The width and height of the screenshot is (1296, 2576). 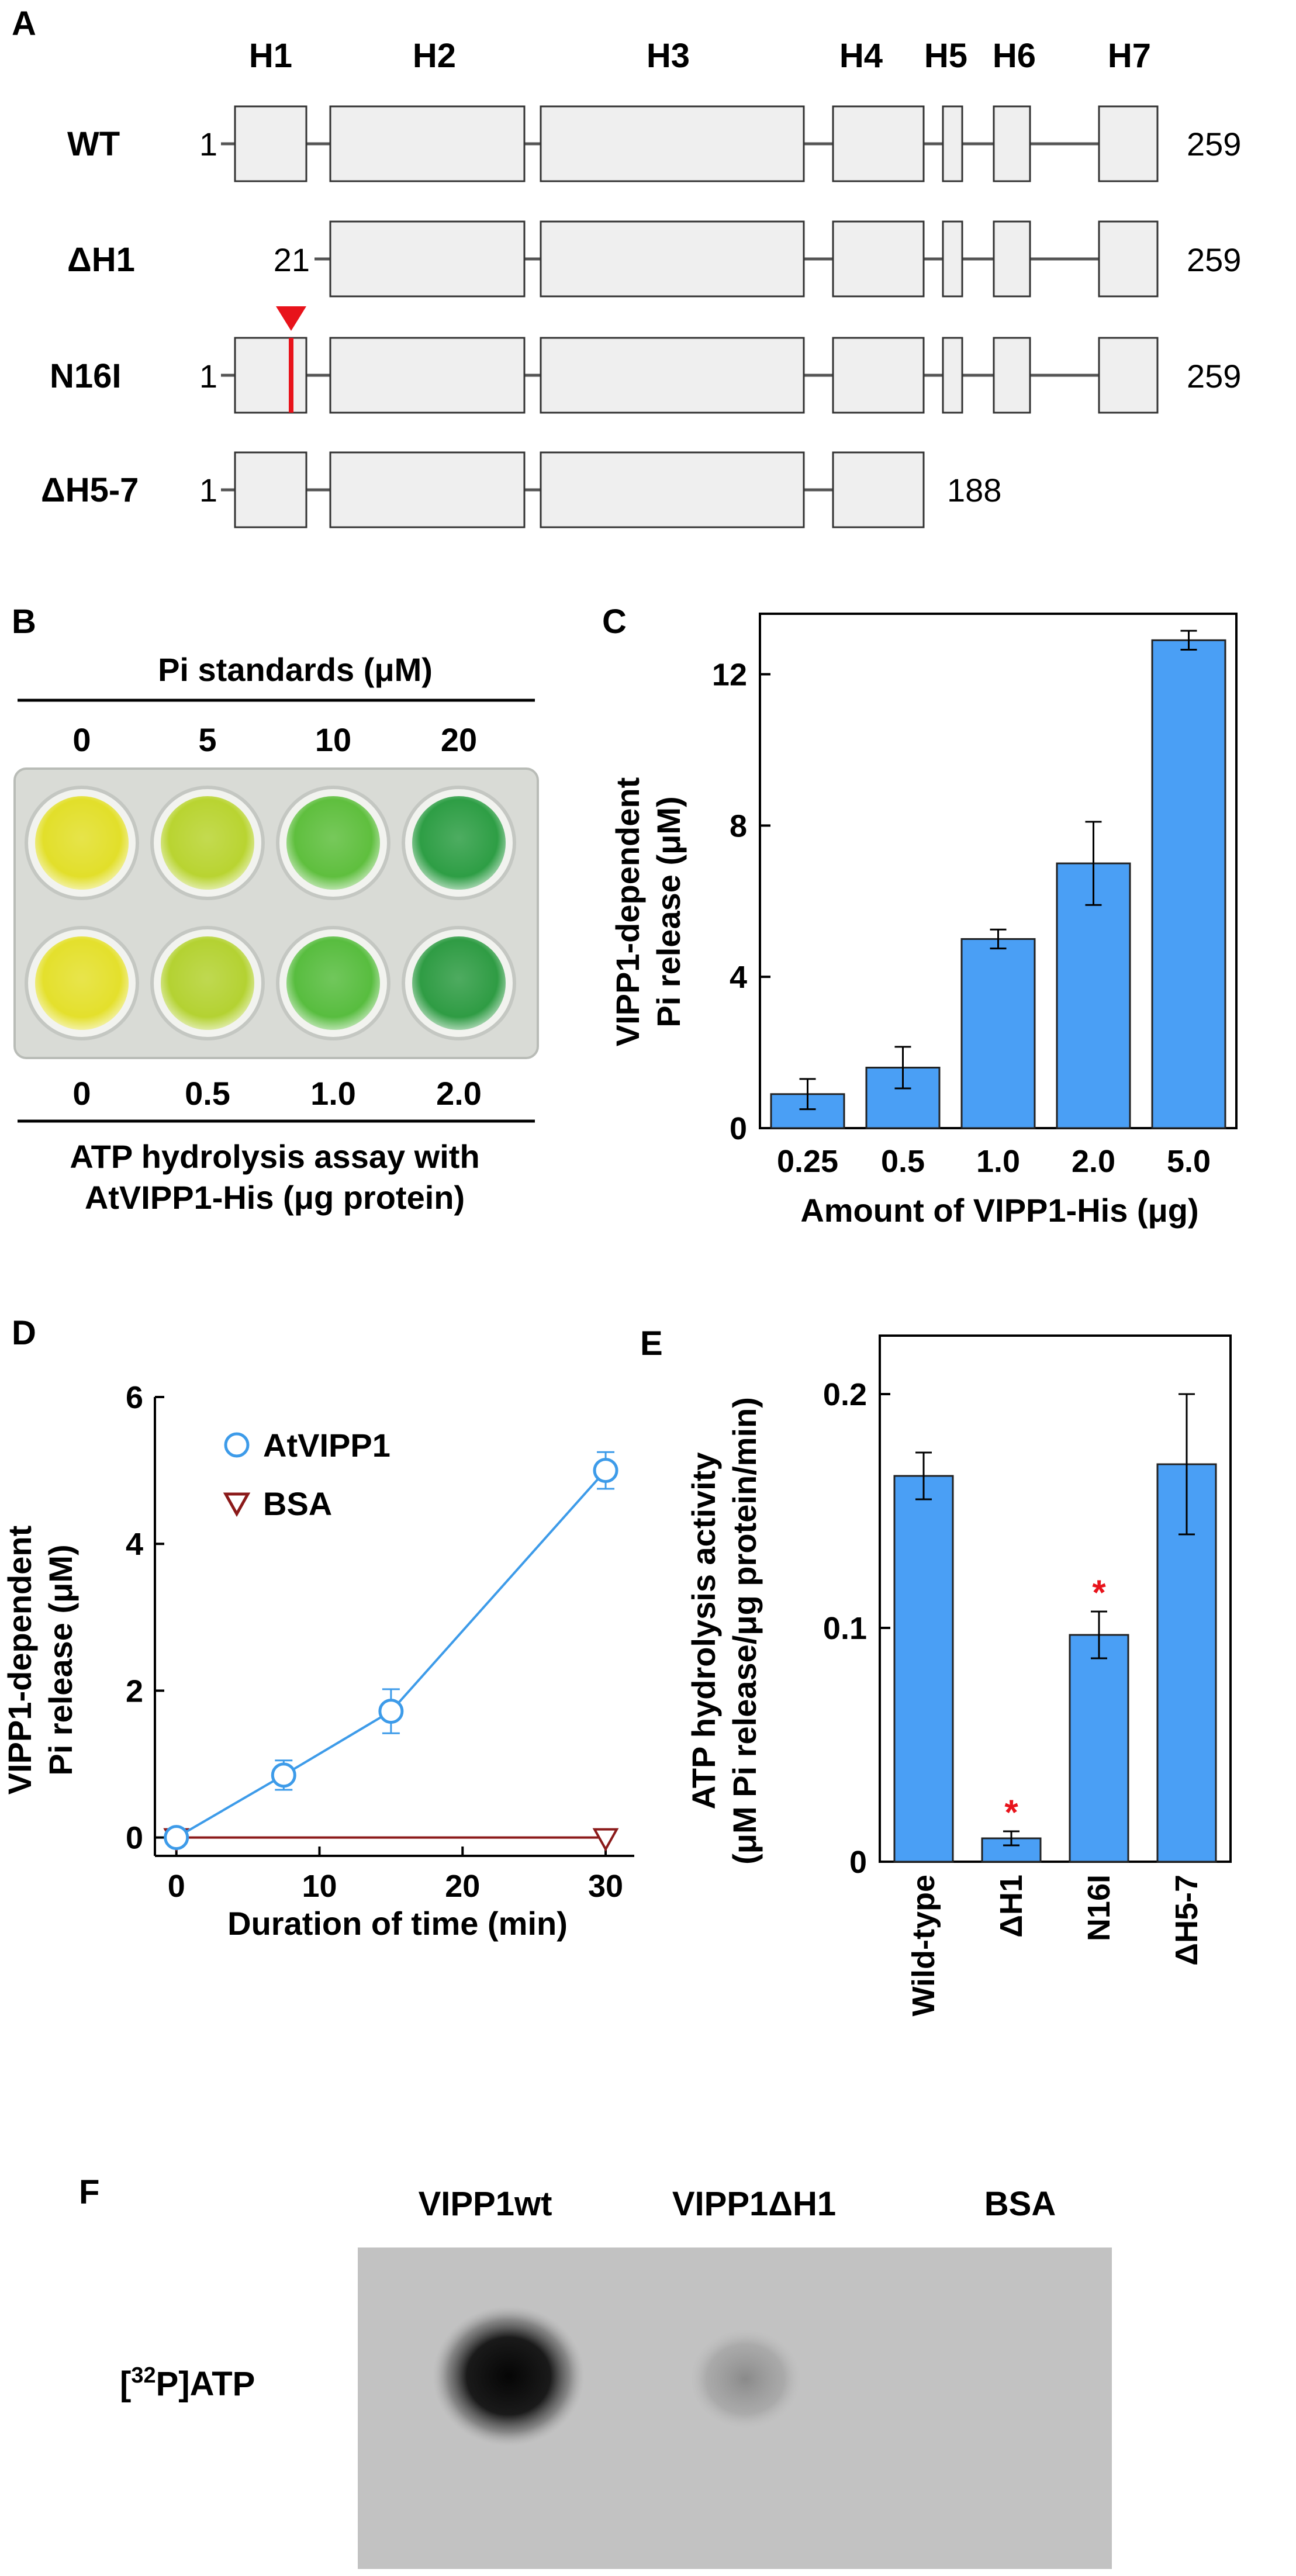 What do you see at coordinates (654, 259) in the screenshot?
I see `construct-dh1: ΔH1 21 259` at bounding box center [654, 259].